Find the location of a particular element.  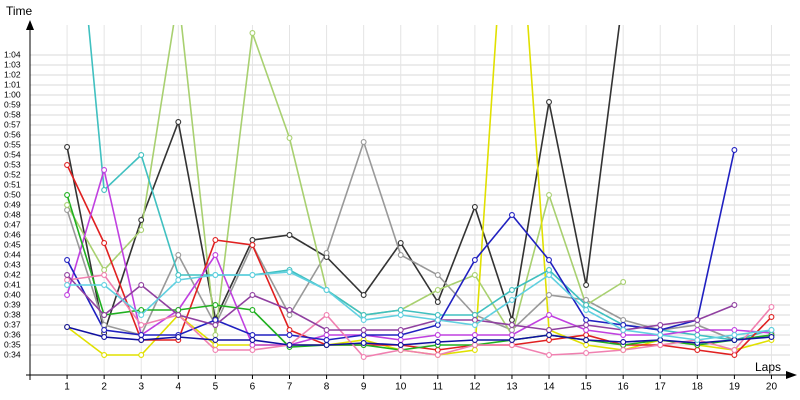

y-tick-label: 0:52 is located at coordinates (12, 174).